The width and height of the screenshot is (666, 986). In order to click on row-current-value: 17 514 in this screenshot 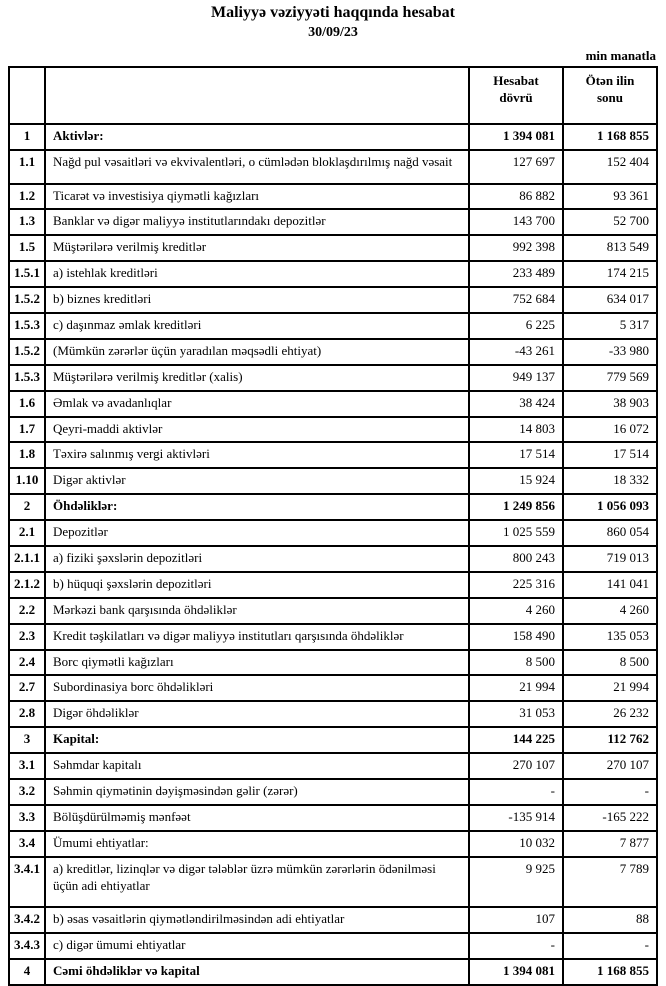, I will do `click(516, 455)`.